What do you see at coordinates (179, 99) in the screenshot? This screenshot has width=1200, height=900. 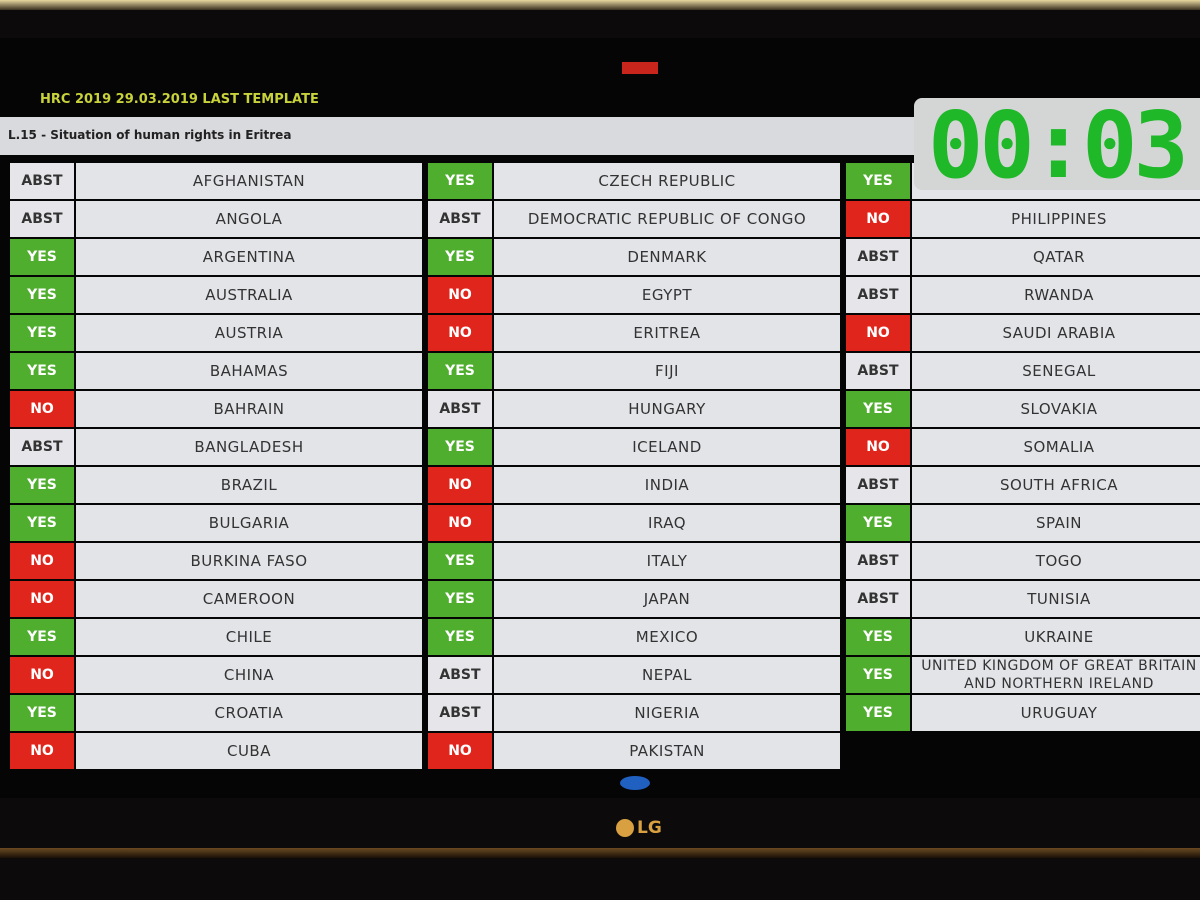 I see `template-title: HRC 2019 29.03.2019 LAST TEMPLATE` at bounding box center [179, 99].